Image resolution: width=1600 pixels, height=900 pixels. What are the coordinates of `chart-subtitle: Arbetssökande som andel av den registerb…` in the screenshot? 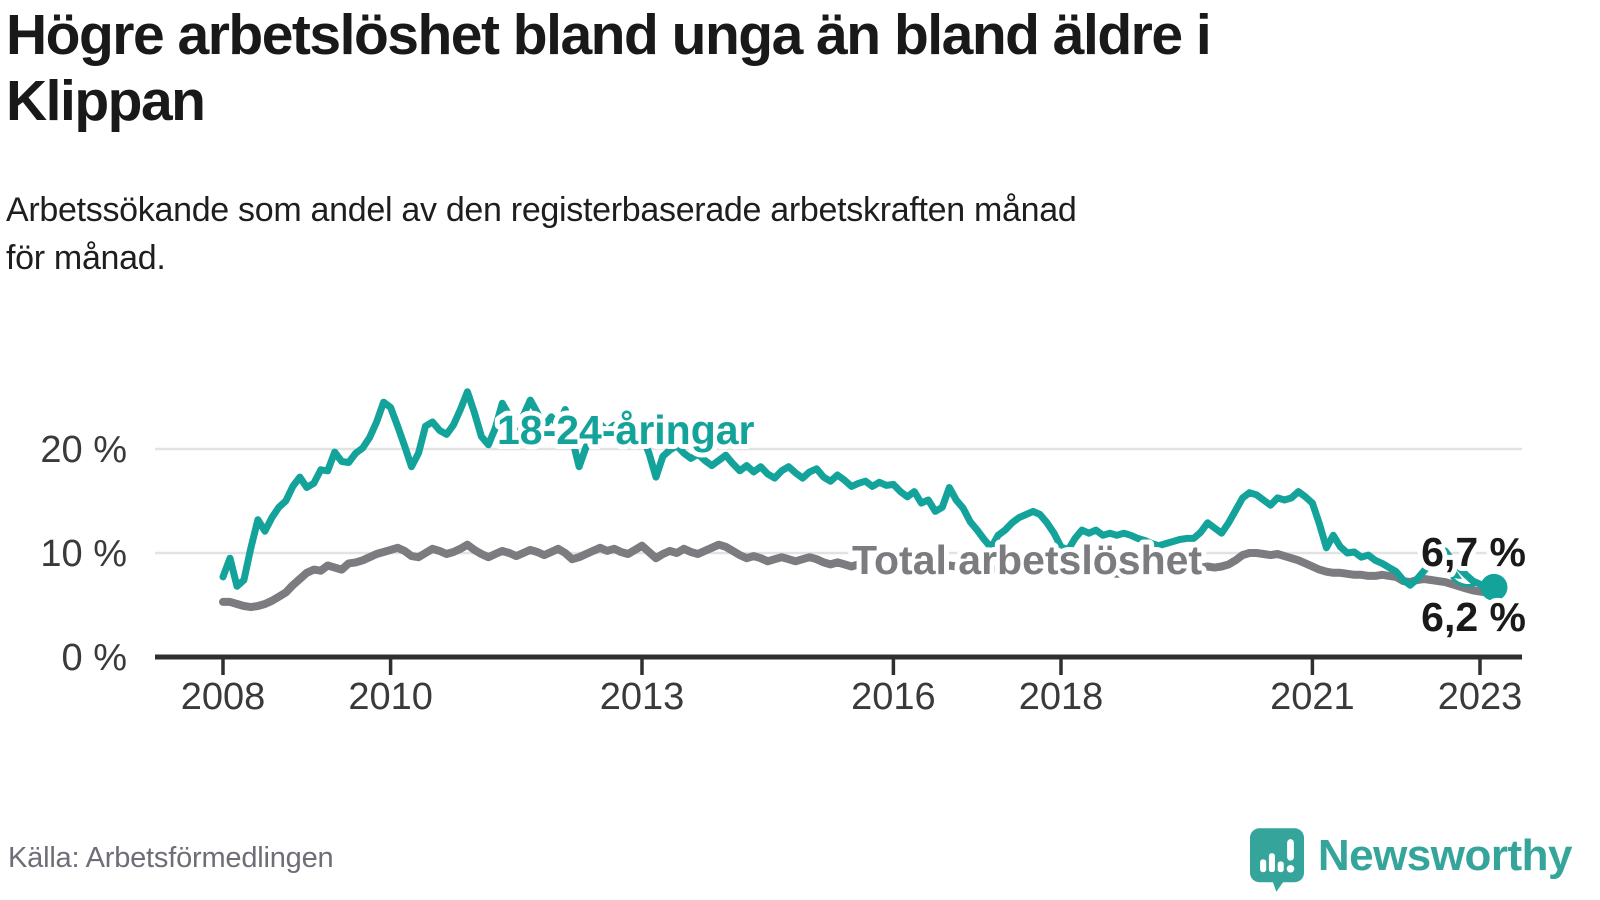 It's located at (786, 234).